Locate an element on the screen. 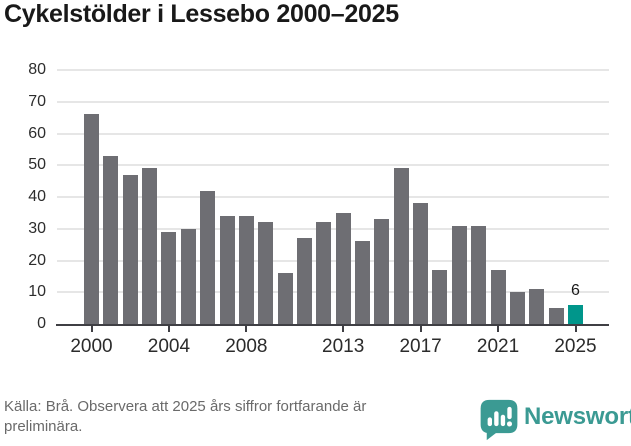 The width and height of the screenshot is (631, 446). x-tick-2008 is located at coordinates (246, 329).